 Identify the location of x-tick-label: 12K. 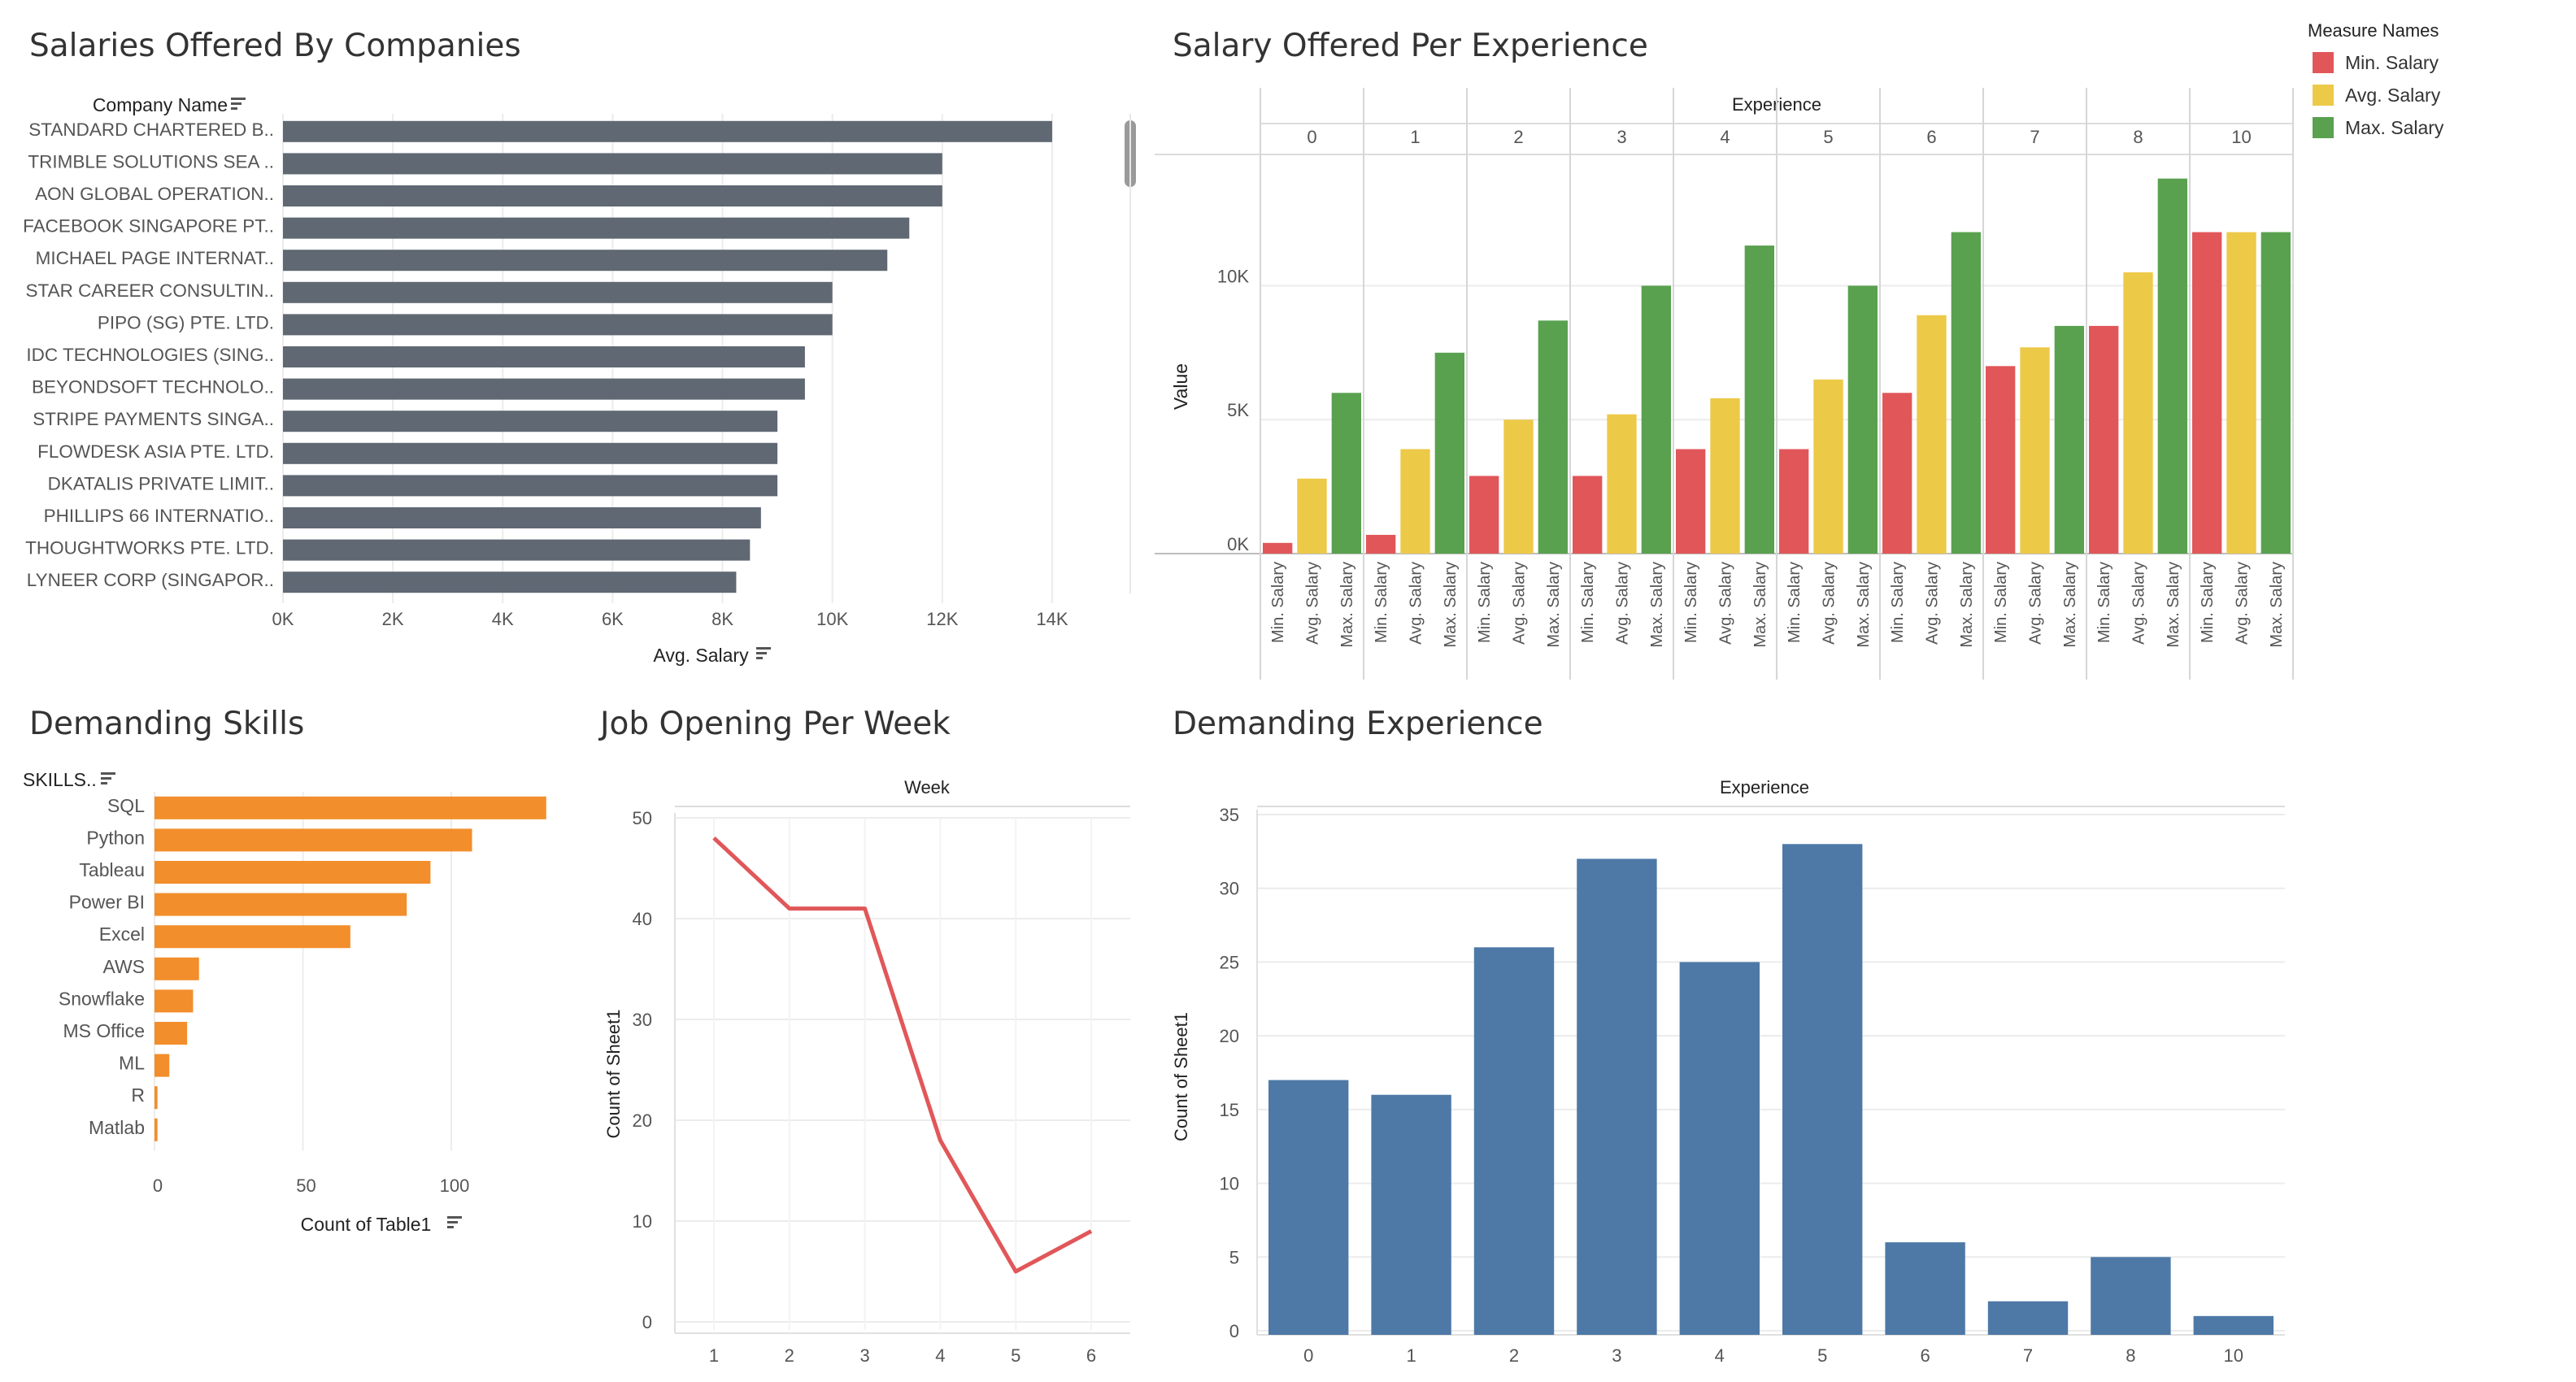
(942, 619).